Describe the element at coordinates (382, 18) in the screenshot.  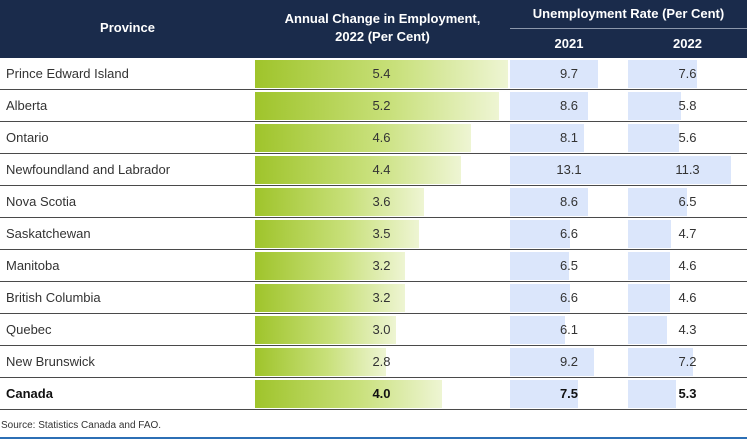
I see `employment-column-header-line1: Annual Change in Employment,` at that location.